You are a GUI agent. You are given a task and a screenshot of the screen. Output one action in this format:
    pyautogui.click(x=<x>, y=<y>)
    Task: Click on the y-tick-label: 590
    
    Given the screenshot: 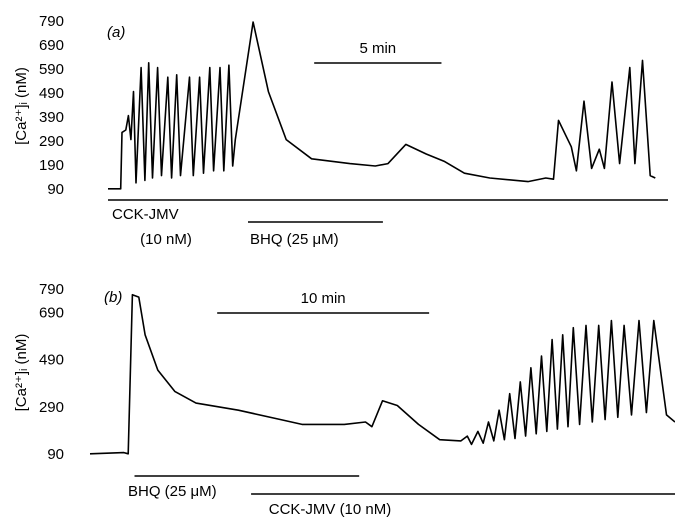 What is the action you would take?
    pyautogui.click(x=51, y=69)
    